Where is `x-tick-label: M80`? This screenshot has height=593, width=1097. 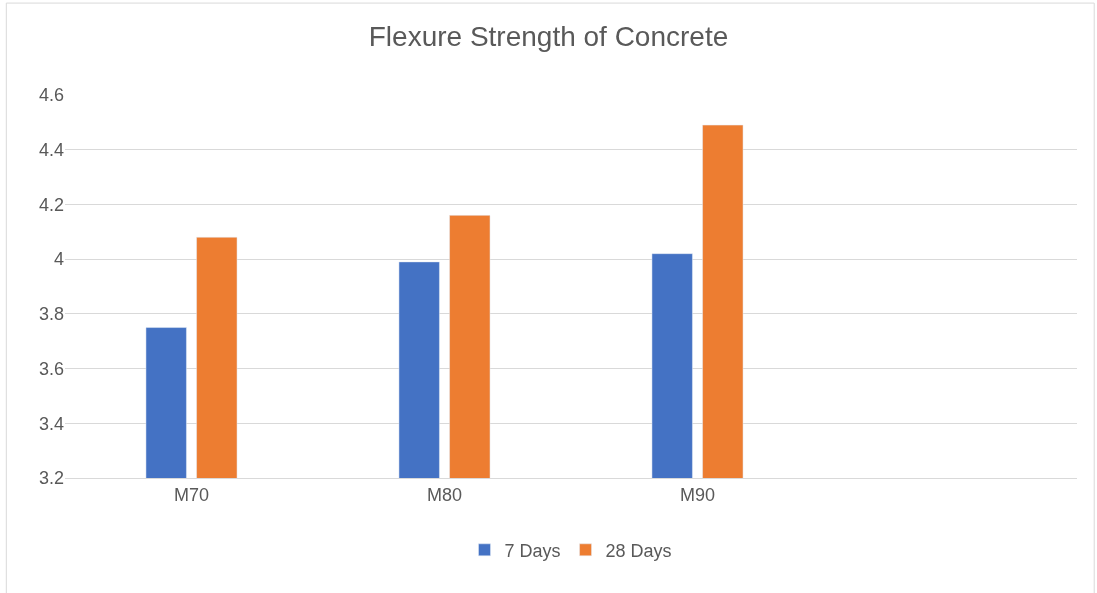 x-tick-label: M80 is located at coordinates (444, 494).